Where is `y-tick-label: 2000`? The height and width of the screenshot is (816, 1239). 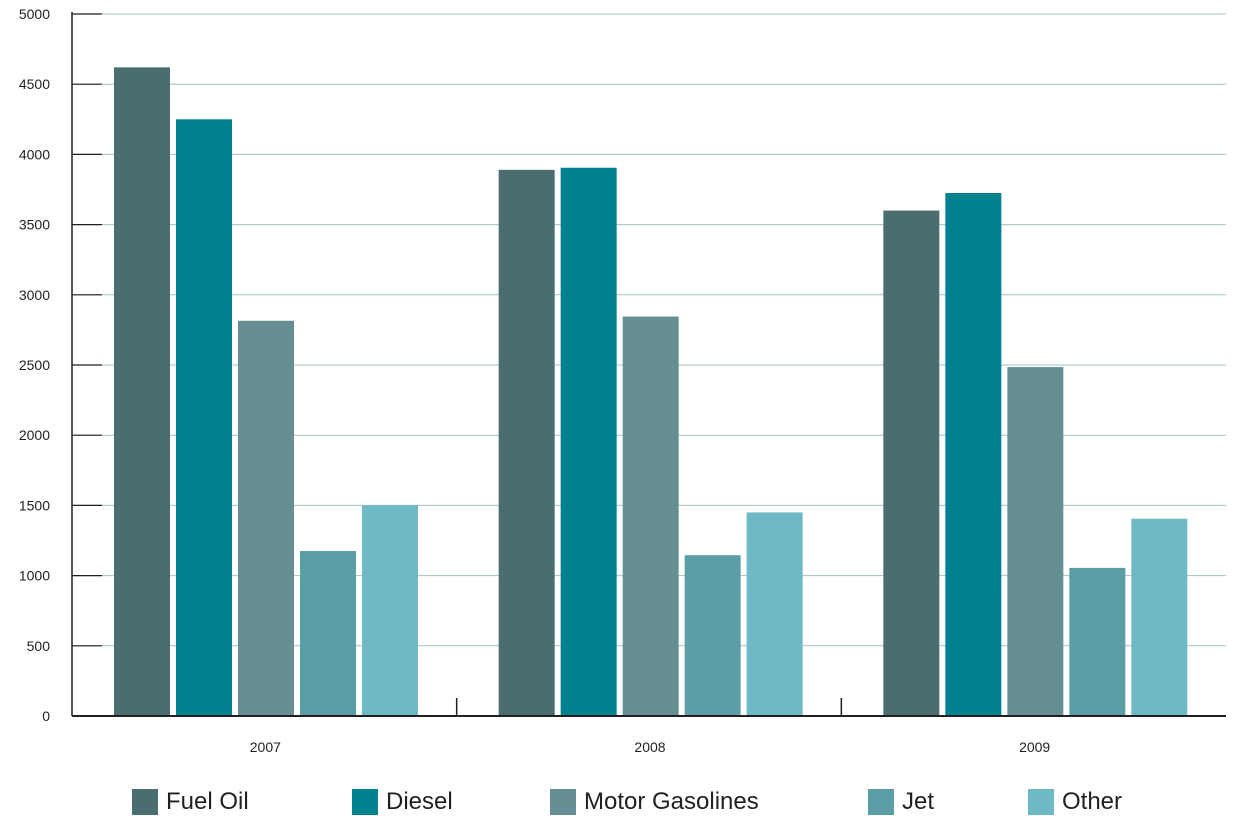
y-tick-label: 2000 is located at coordinates (34, 435).